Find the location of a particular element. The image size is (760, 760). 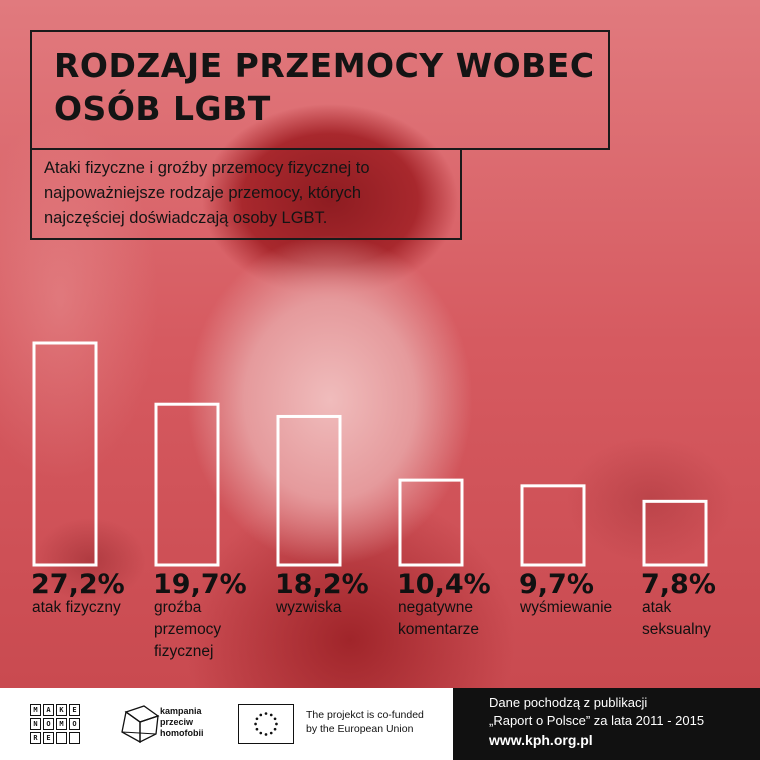

title-line: OSÓB LGBT is located at coordinates (162, 108).